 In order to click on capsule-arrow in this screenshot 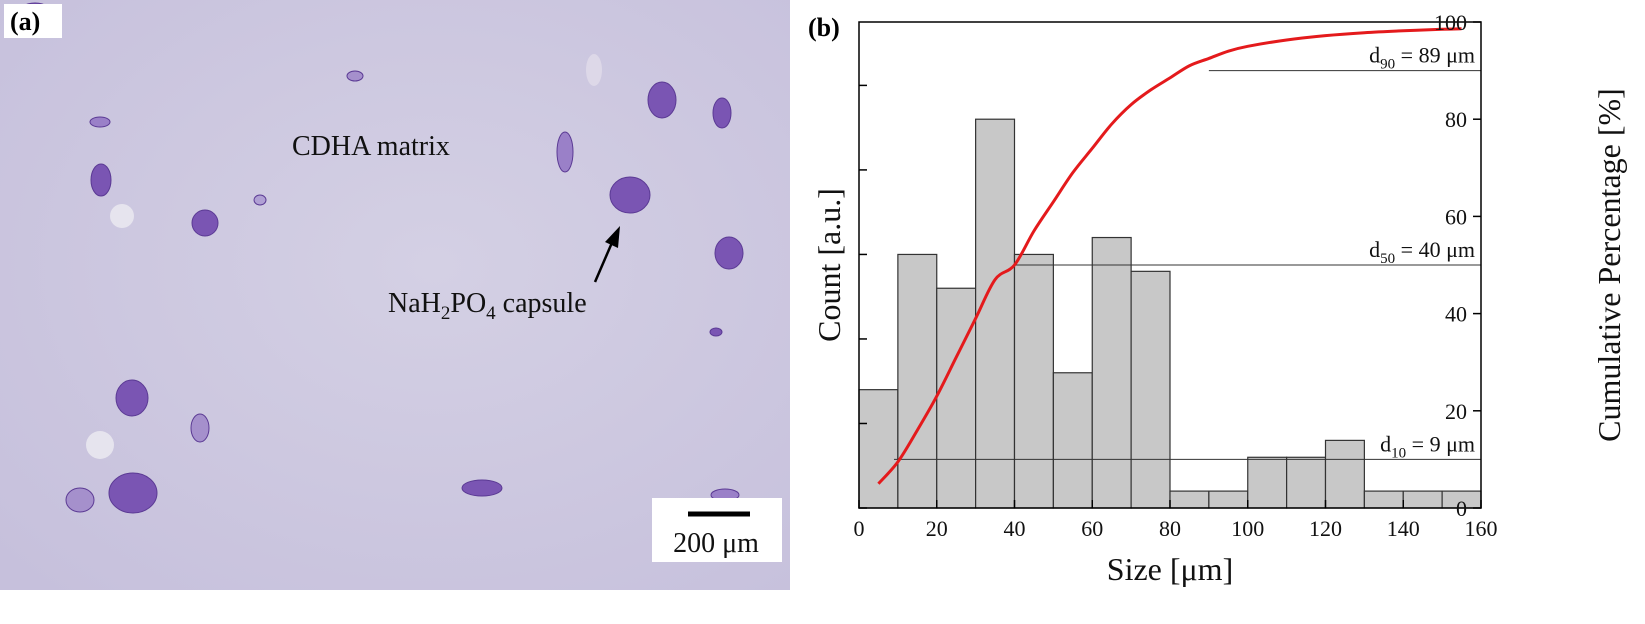, I will do `click(606, 254)`.